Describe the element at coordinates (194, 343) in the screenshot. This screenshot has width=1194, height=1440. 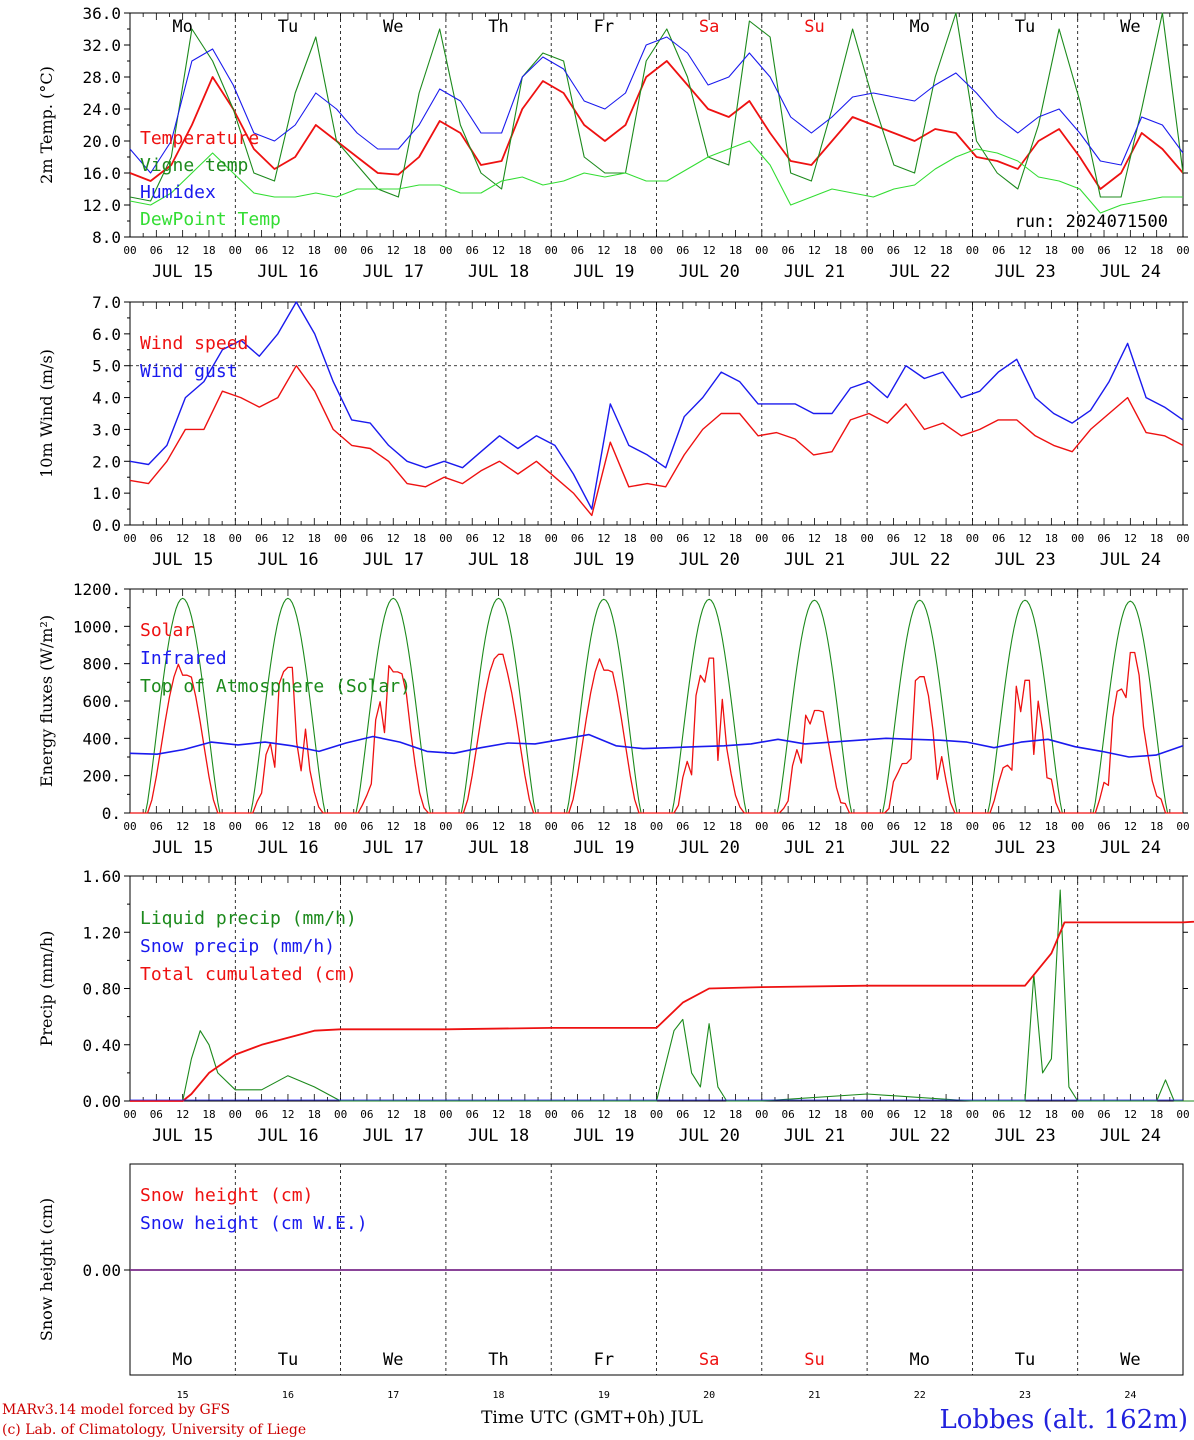
I see `legend-entry: Wind speed` at that location.